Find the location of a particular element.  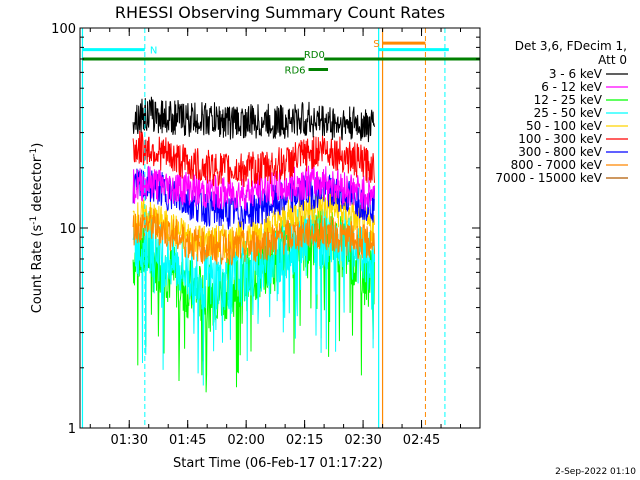

legend-label: 800 - 7000 keV is located at coordinates (557, 165).